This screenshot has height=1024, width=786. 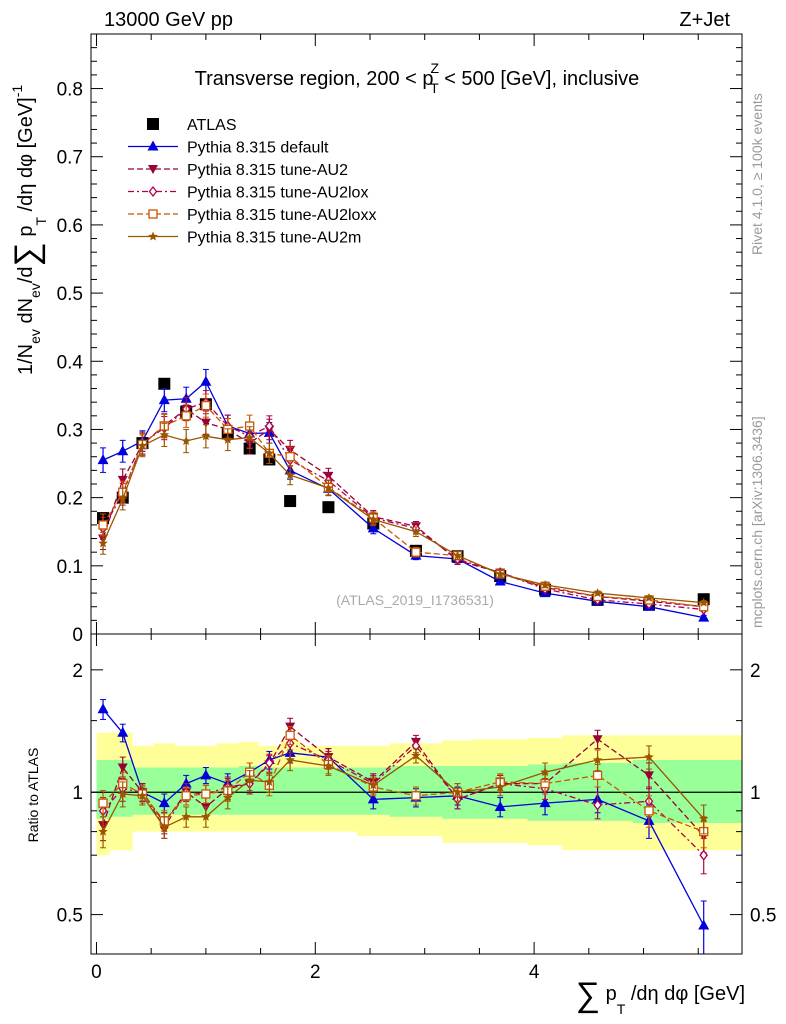 I want to click on main-line-pythia-8-315-tune-au2m, so click(x=403, y=519).